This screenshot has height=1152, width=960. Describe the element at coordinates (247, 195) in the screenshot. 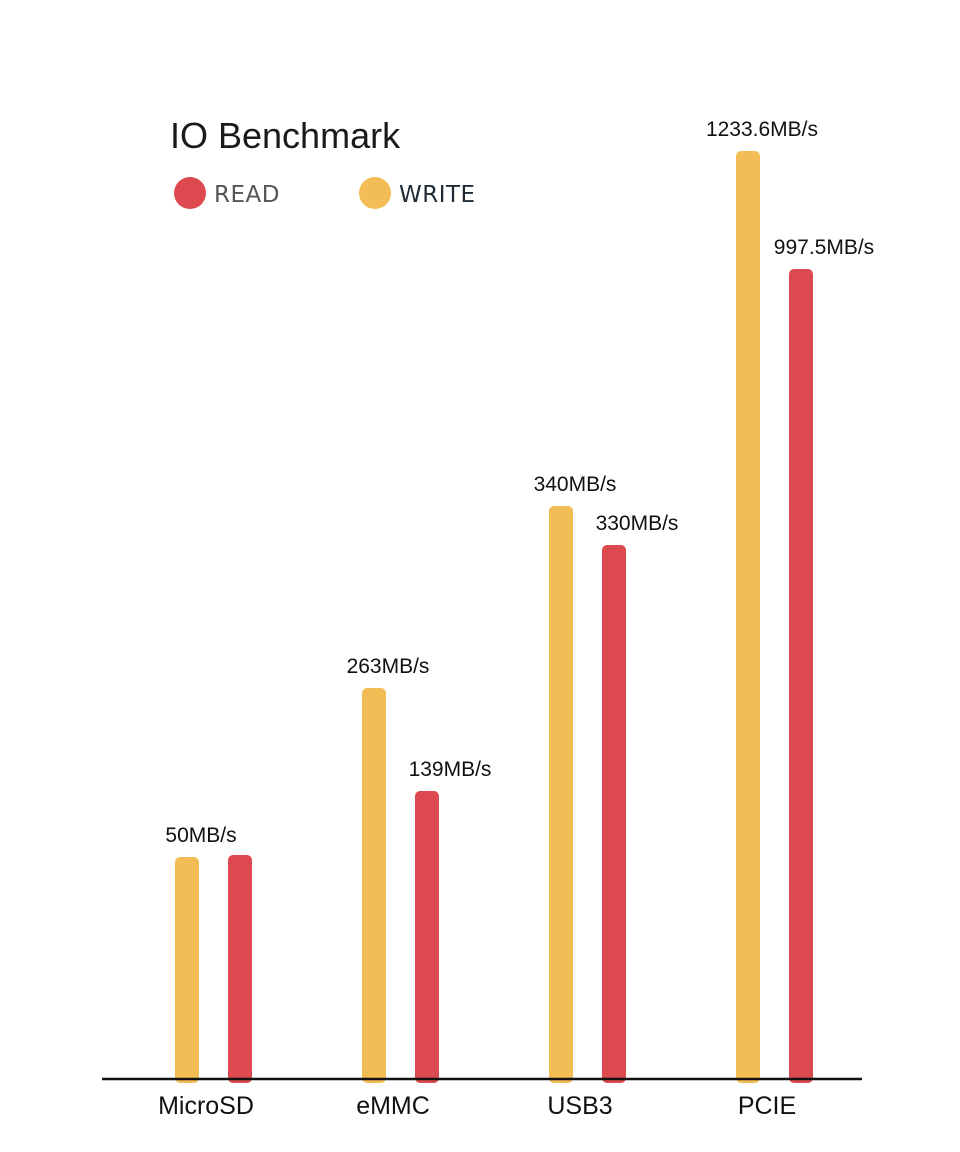

I see `legend-read-label: READ` at that location.